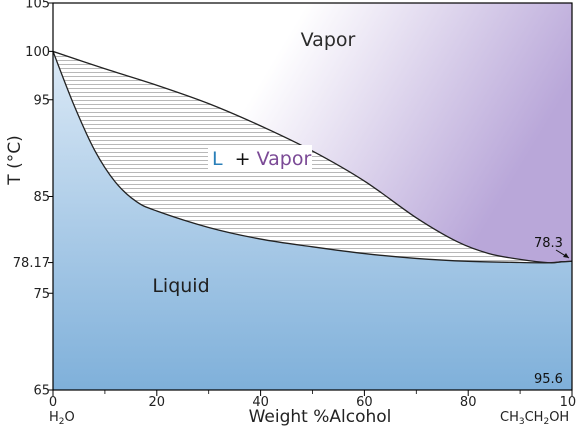  Describe the element at coordinates (180, 286) in the screenshot. I see `liquid-label: Liquid` at that location.